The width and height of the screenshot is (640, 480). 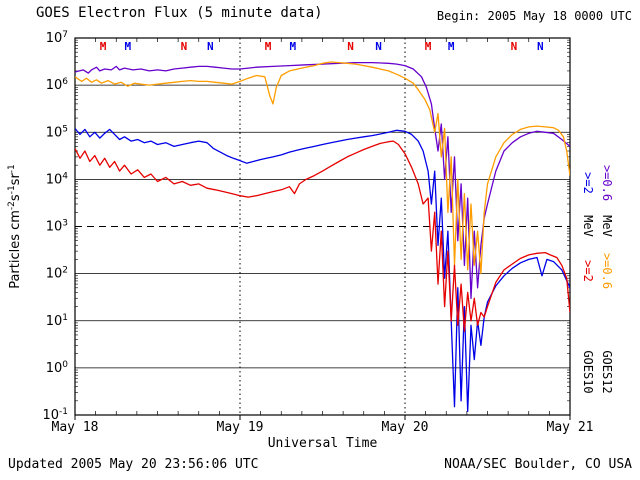 What do you see at coordinates (538, 464) in the screenshot?
I see `credit-text: NOAA/SEC Boulder, CO USA` at bounding box center [538, 464].